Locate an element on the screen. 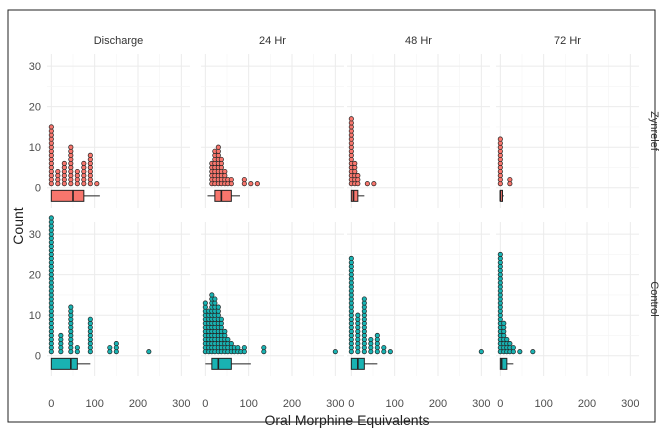  x-axis-title: Oral Morphine Equivalents is located at coordinates (347, 420).